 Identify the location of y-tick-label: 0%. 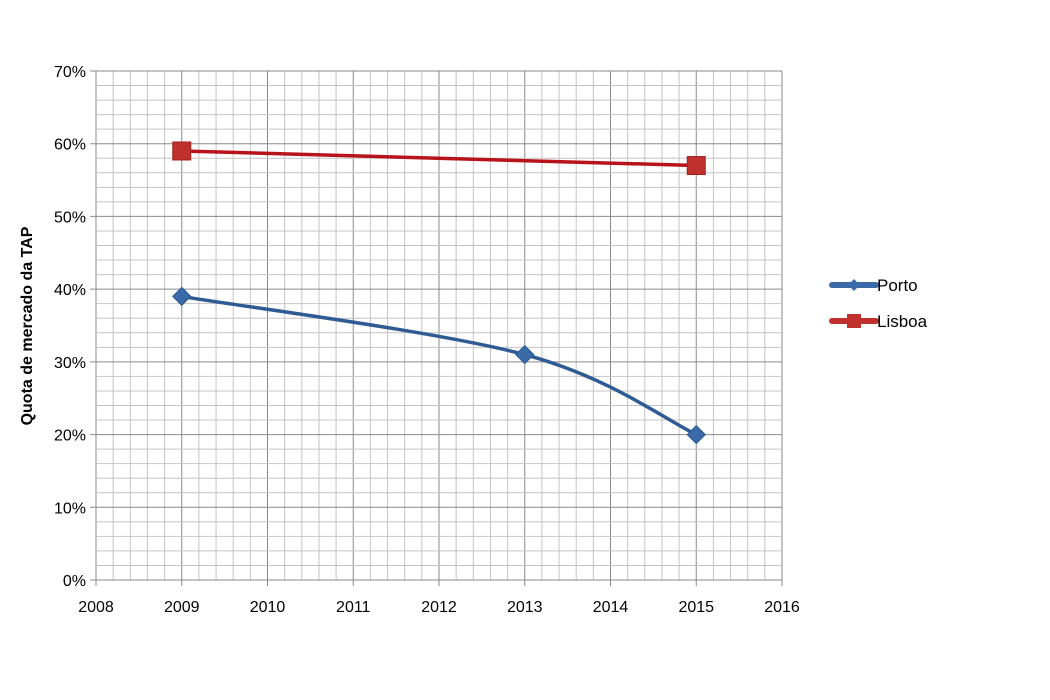
(74, 581).